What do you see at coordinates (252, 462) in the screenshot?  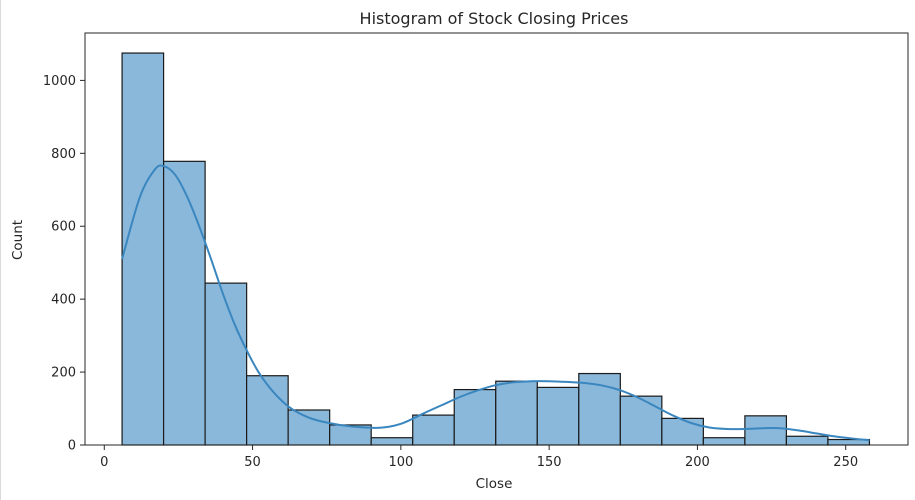 I see `x-tick-label: 50` at bounding box center [252, 462].